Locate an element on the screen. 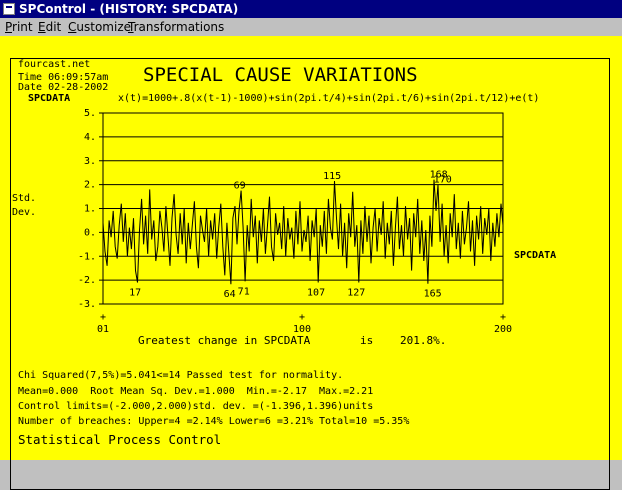 The image size is (622, 490). menu-edit-mnemonic: E is located at coordinates (42, 27).